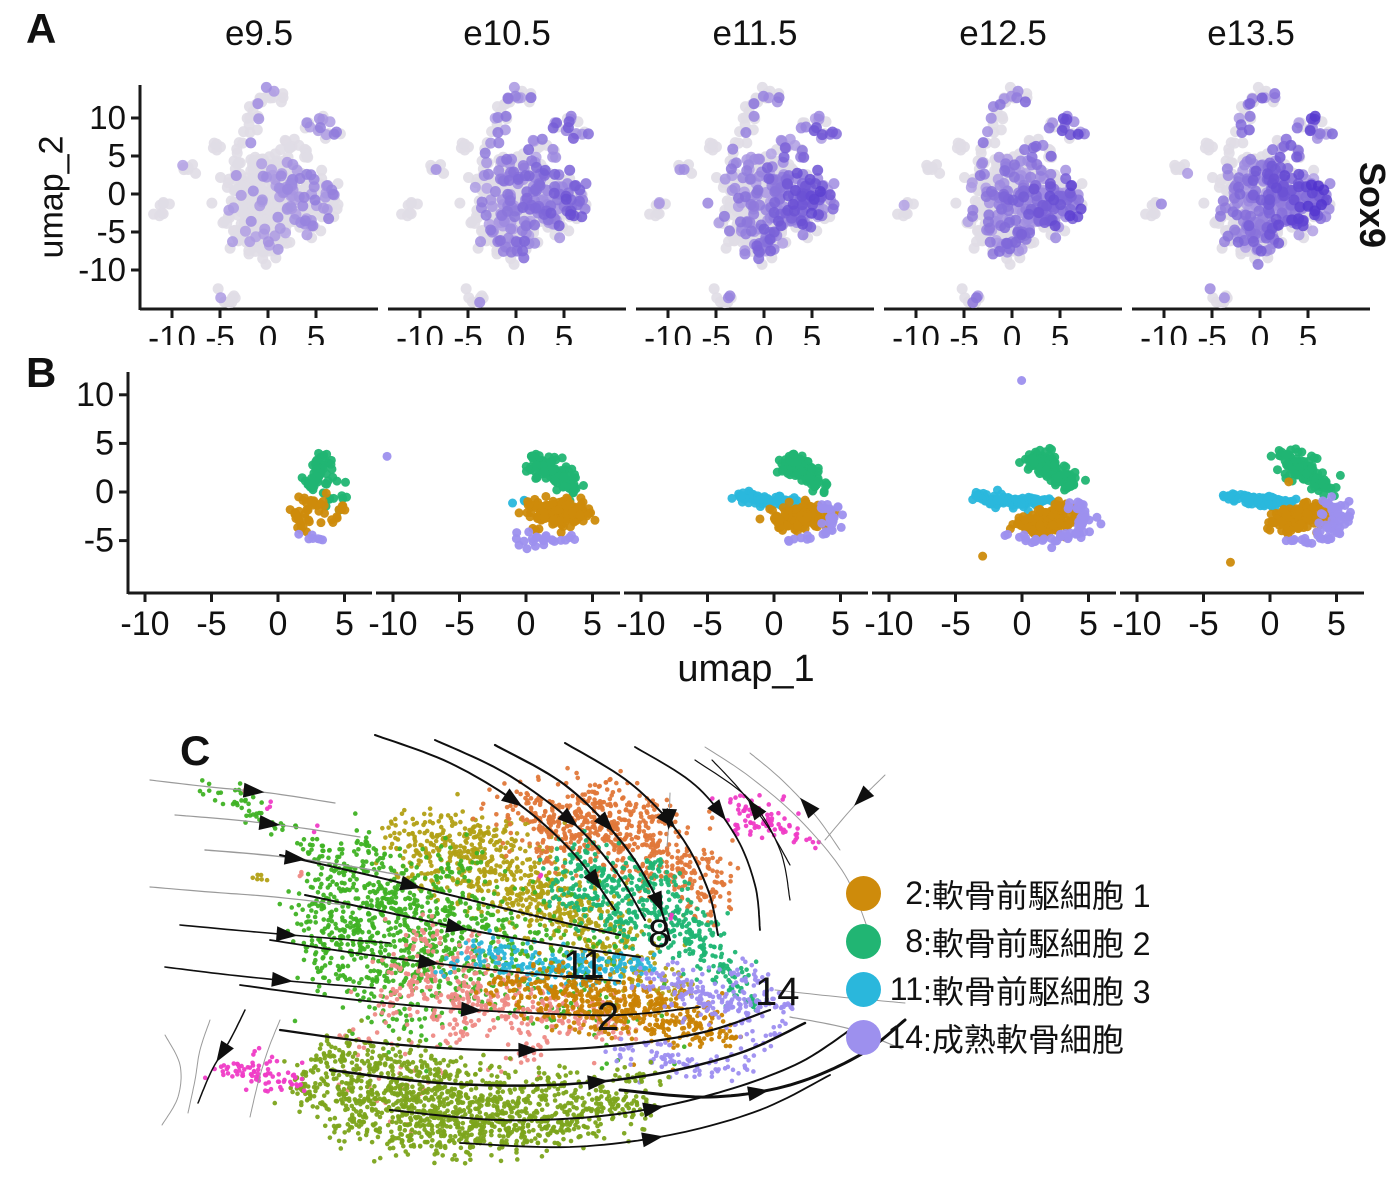  I want to click on cluster-points-e10.5, so click(491, 501).